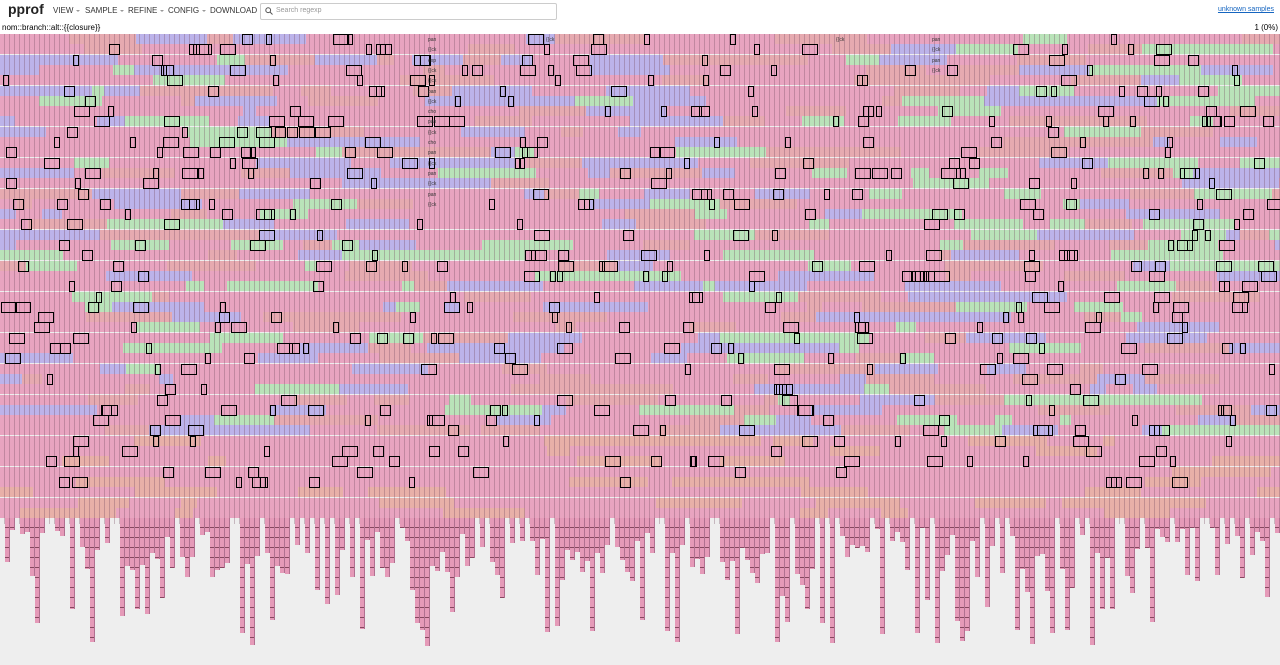 This screenshot has height=665, width=1280. I want to click on frame-label: pan, so click(936, 60).